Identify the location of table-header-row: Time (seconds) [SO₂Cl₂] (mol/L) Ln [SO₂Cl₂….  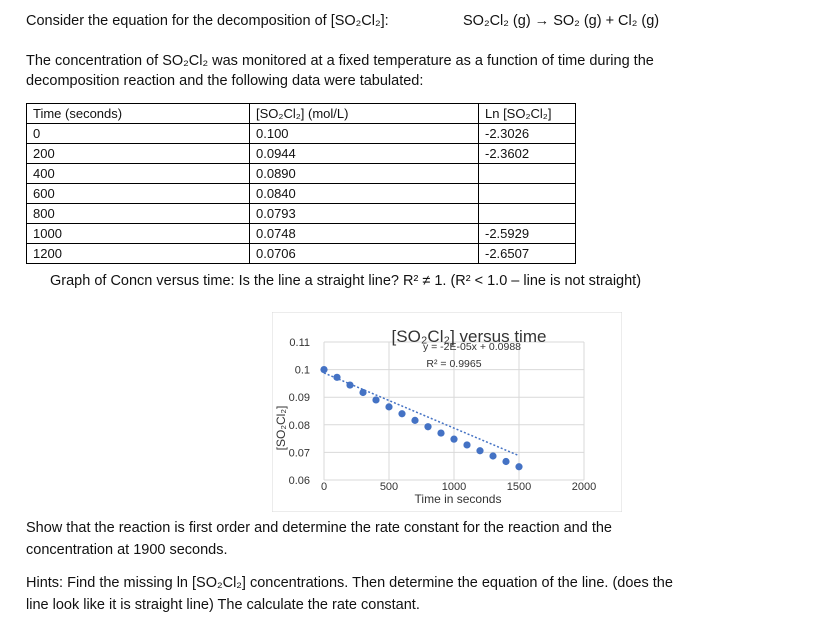
(301, 113).